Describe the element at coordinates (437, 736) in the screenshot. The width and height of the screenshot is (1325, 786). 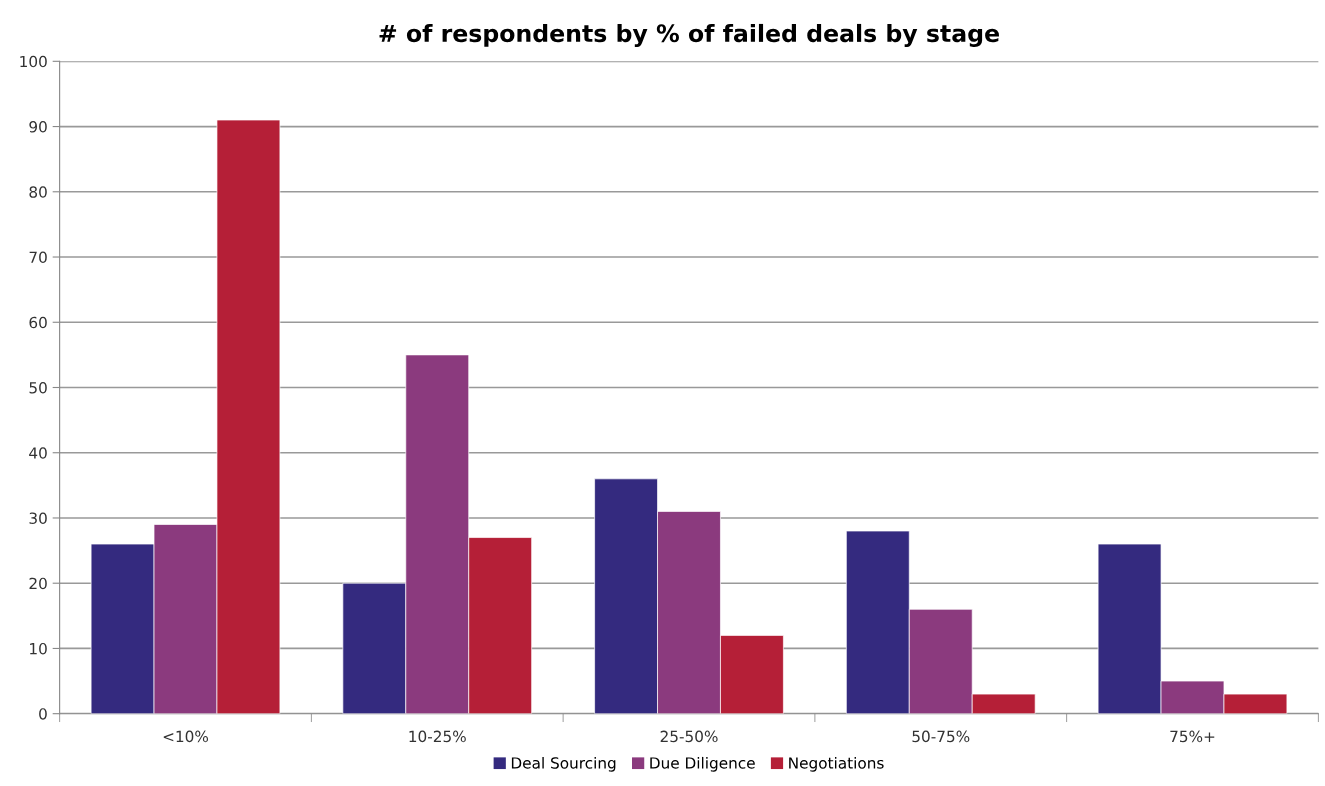
I see `x-tick-label: 10-25%` at that location.